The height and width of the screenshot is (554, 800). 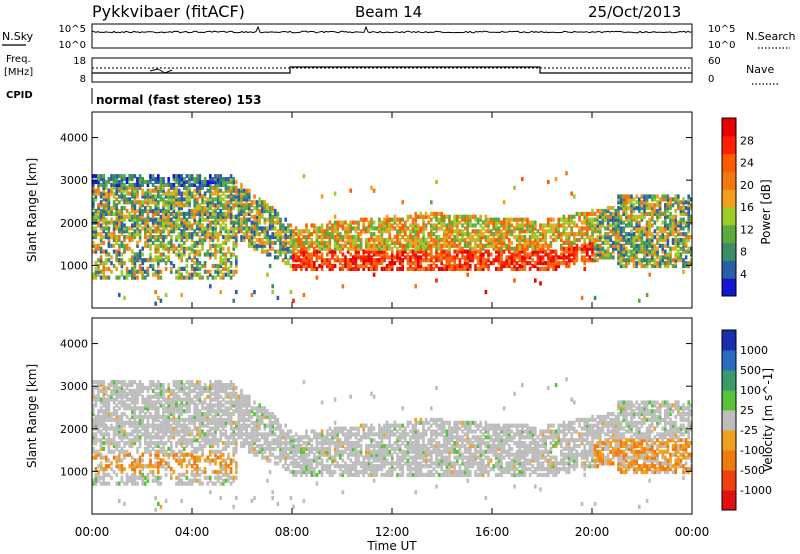 What do you see at coordinates (72, 45) in the screenshot?
I see `nsky-tick-bottom: 10^0` at bounding box center [72, 45].